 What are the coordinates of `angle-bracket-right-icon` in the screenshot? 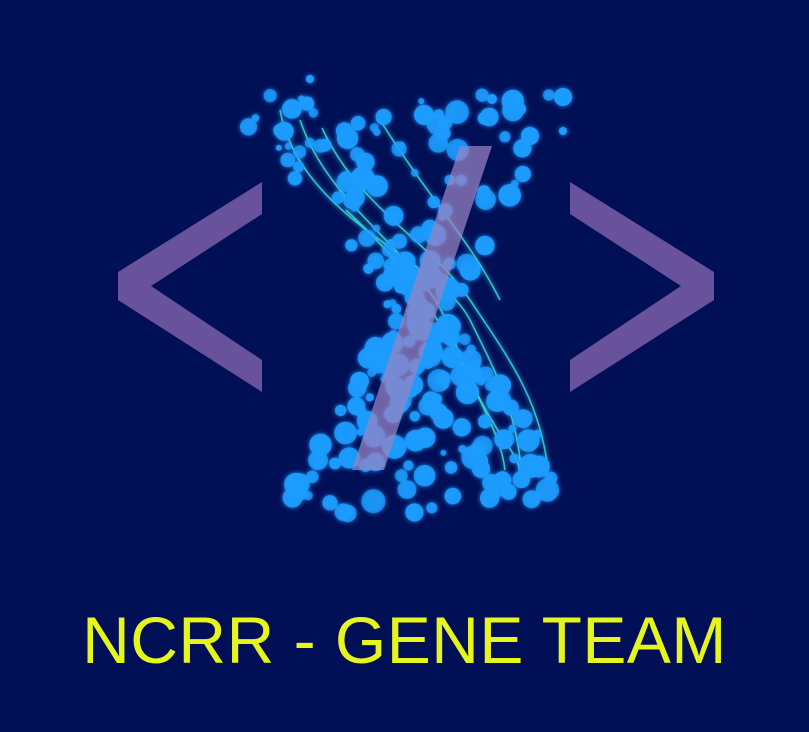 It's located at (642, 287).